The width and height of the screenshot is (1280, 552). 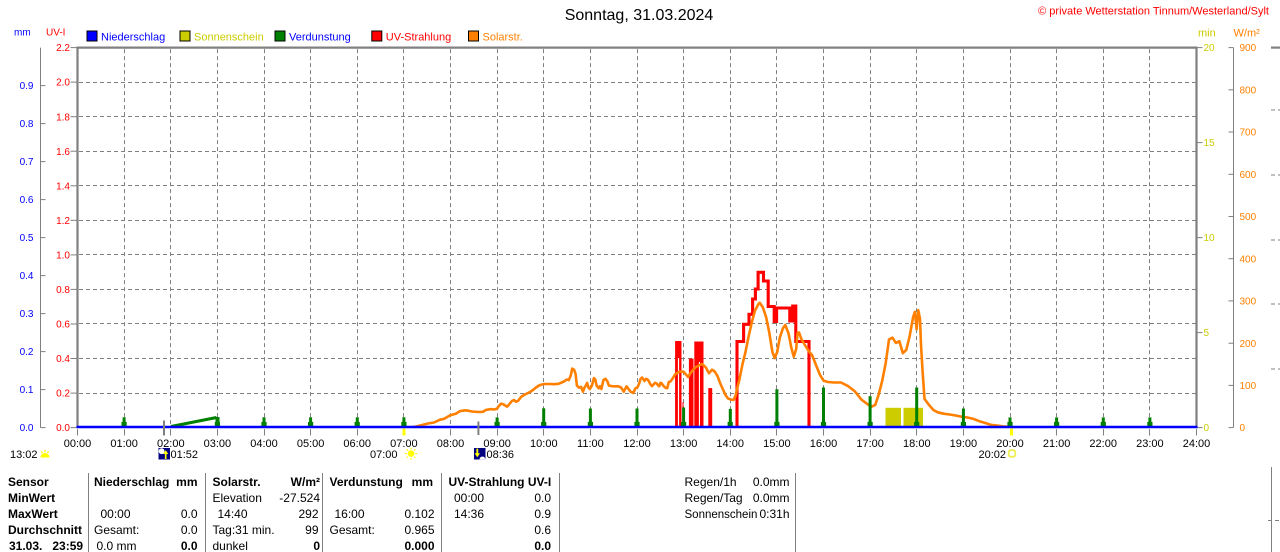 What do you see at coordinates (917, 444) in the screenshot?
I see `svg-text: 18:00` at bounding box center [917, 444].